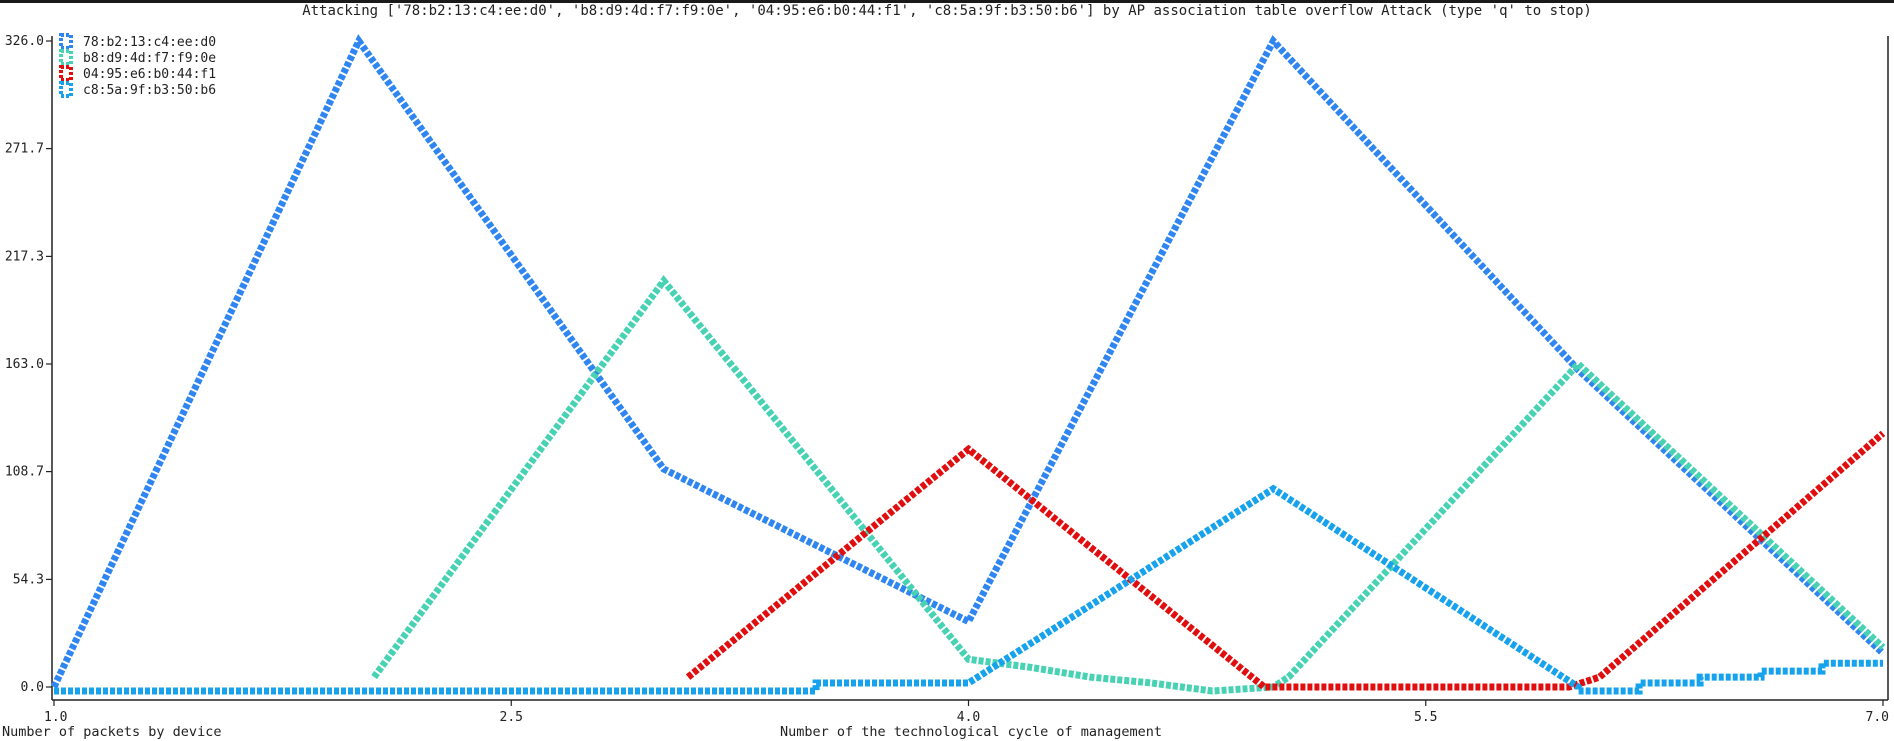 The height and width of the screenshot is (741, 1894). I want to click on legend-label: 04:95:e6:b0:44:f1, so click(149, 74).